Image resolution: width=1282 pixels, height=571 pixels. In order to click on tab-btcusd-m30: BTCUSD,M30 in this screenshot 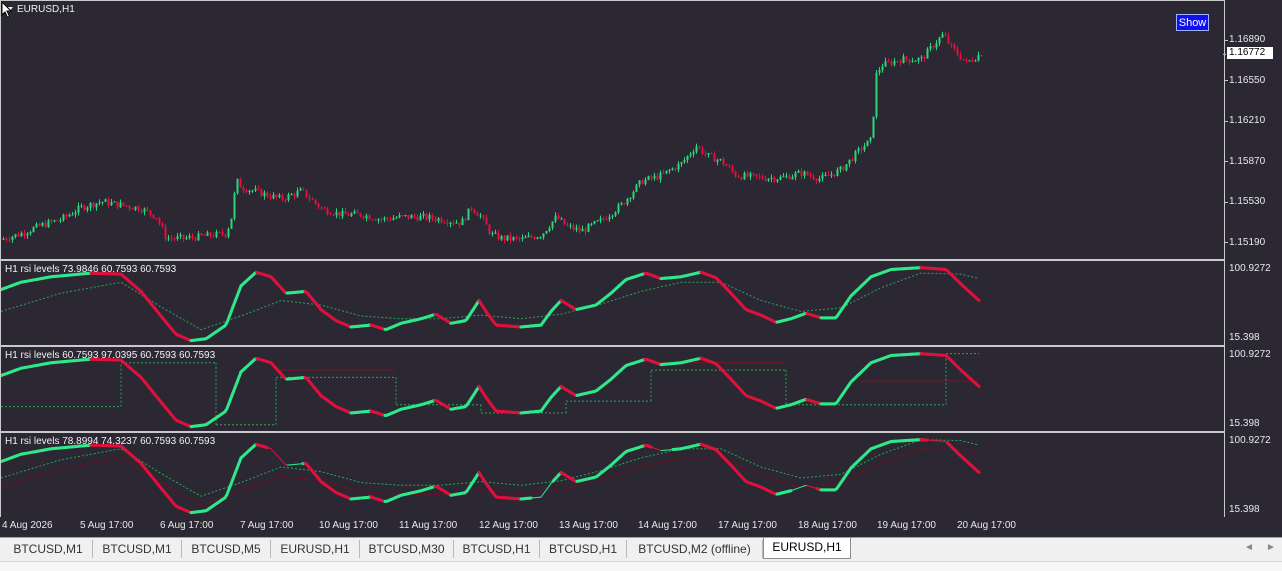, I will do `click(407, 549)`.